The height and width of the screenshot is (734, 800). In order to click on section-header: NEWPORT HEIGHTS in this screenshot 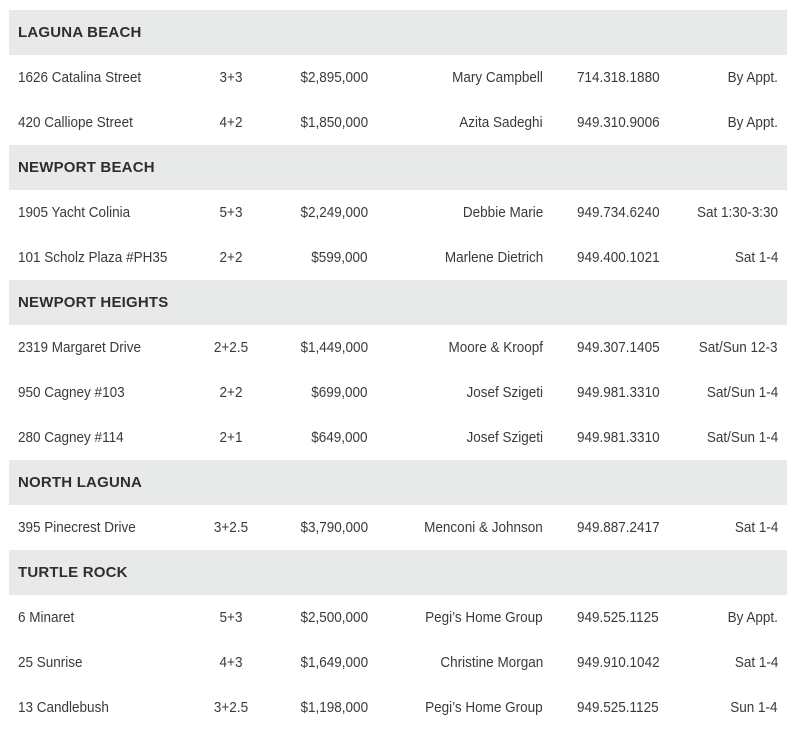, I will do `click(398, 302)`.